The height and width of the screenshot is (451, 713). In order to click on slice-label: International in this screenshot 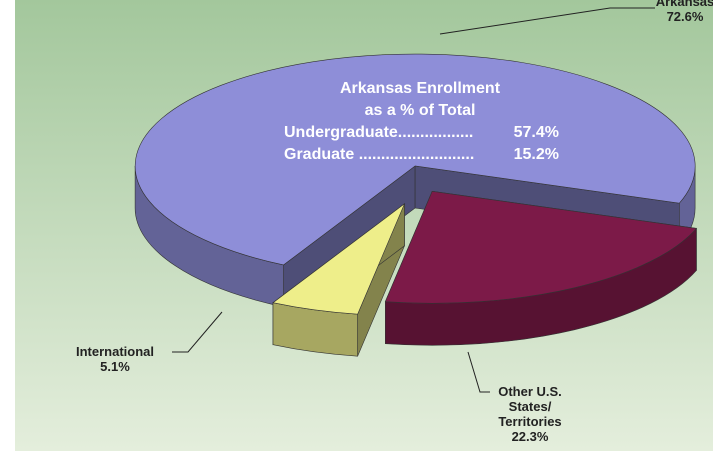, I will do `click(114, 351)`.